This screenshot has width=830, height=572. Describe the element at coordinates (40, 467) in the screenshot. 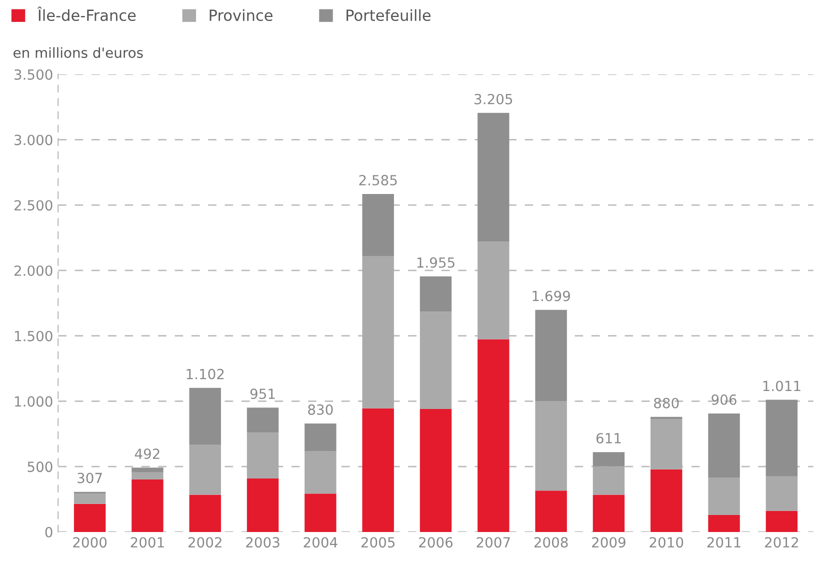

I see `y-tick-label: 500` at that location.